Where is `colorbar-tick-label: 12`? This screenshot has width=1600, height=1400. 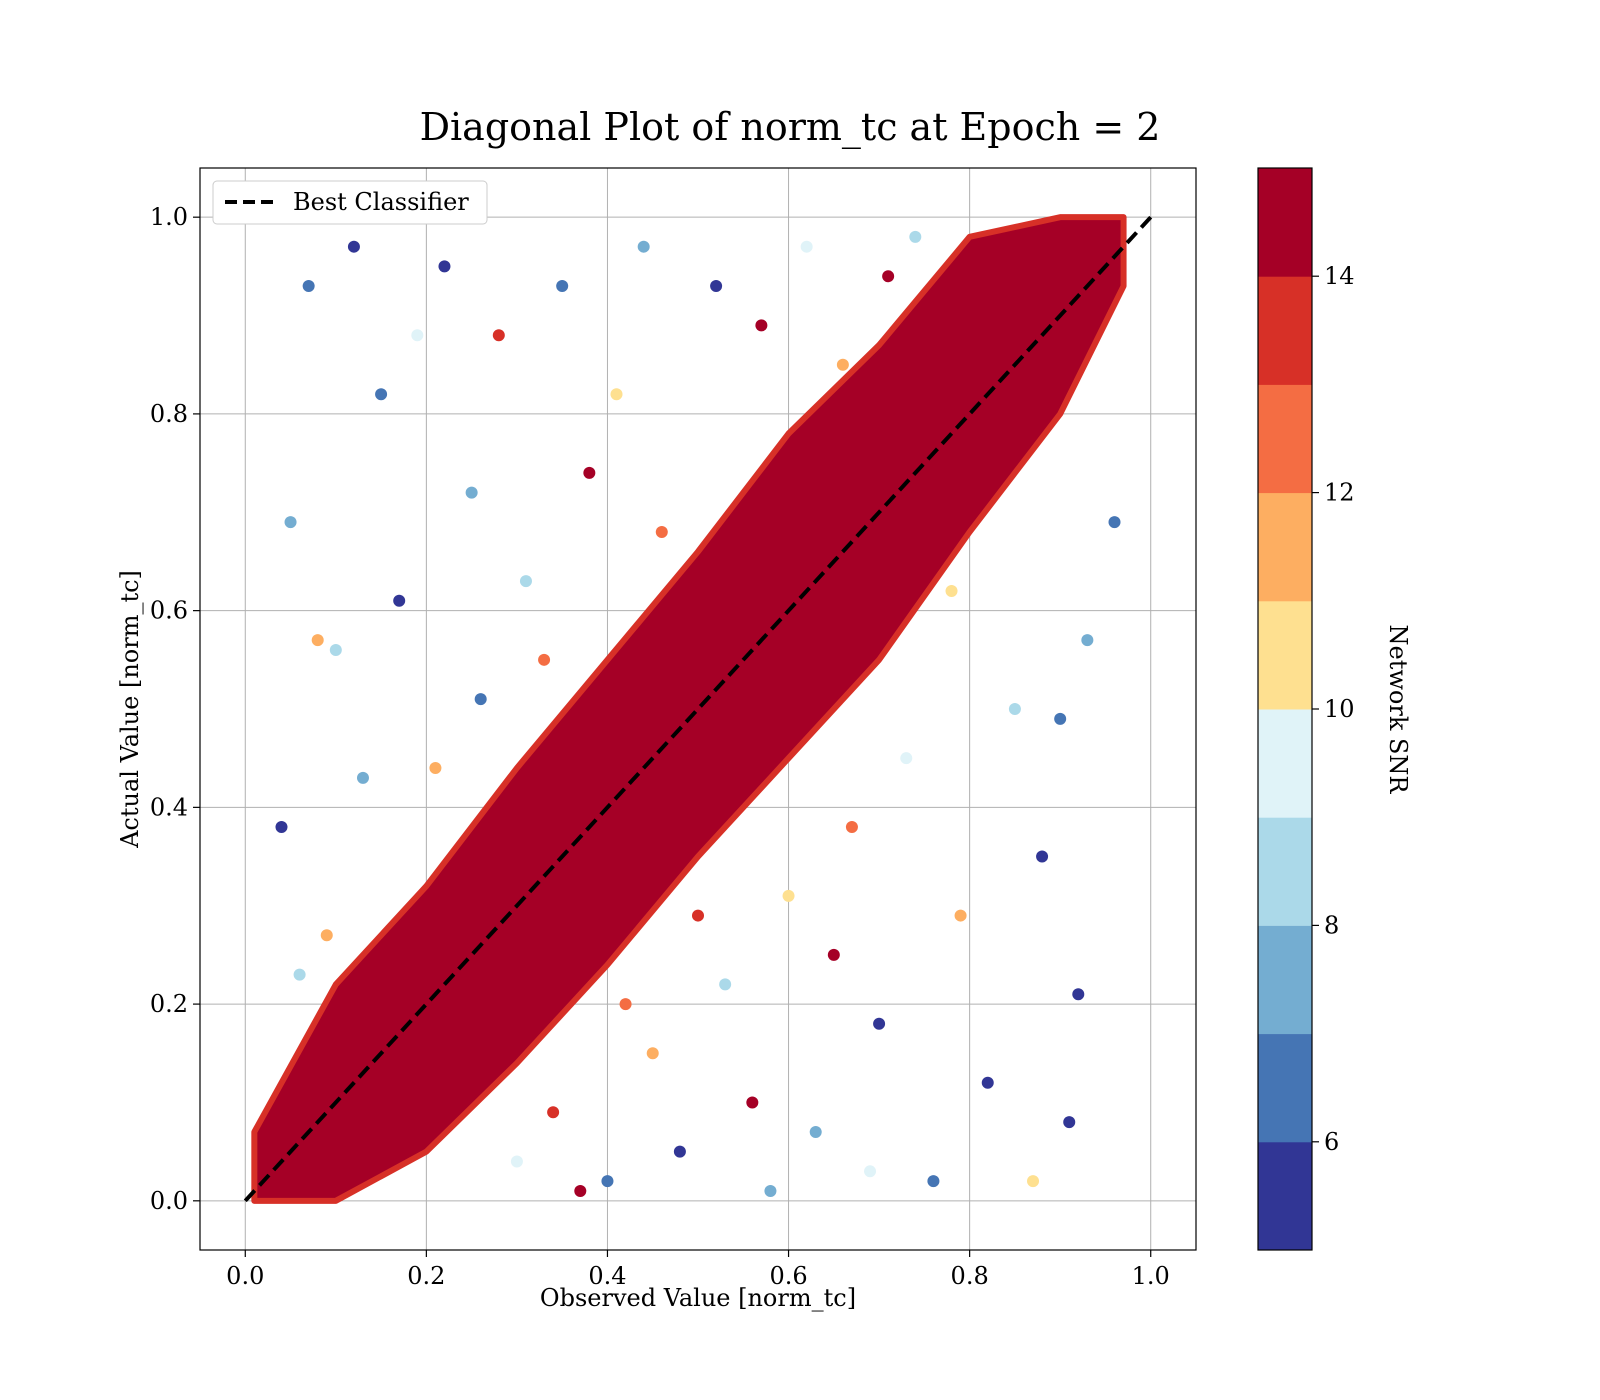 colorbar-tick-label: 12 is located at coordinates (1339, 493).